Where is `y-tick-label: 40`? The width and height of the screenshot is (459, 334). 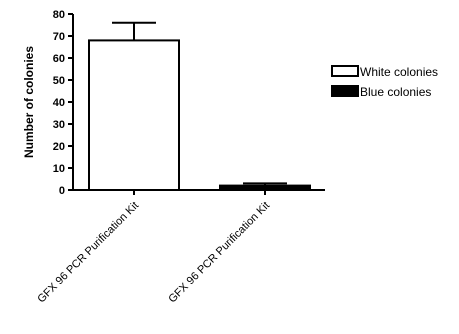 y-tick-label: 40 is located at coordinates (59, 103).